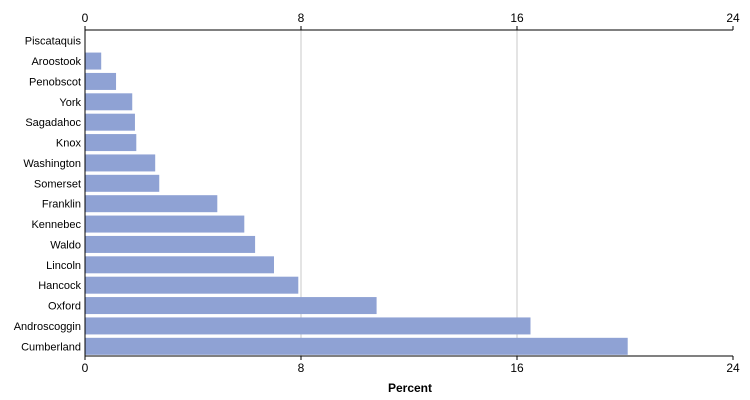 The image size is (750, 400). What do you see at coordinates (52, 164) in the screenshot?
I see `category-label-washington: Washington` at bounding box center [52, 164].